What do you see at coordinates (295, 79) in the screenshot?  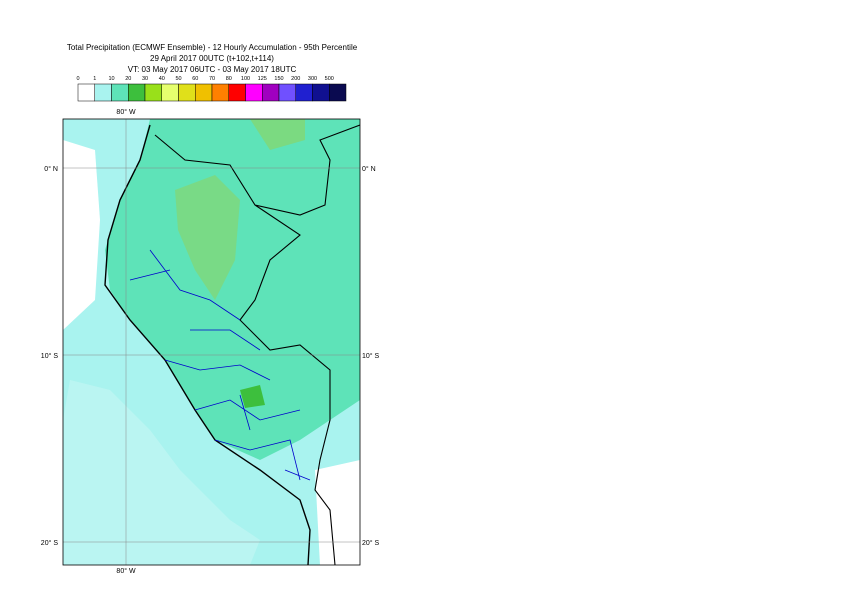 I see `legend-label: 200` at bounding box center [295, 79].